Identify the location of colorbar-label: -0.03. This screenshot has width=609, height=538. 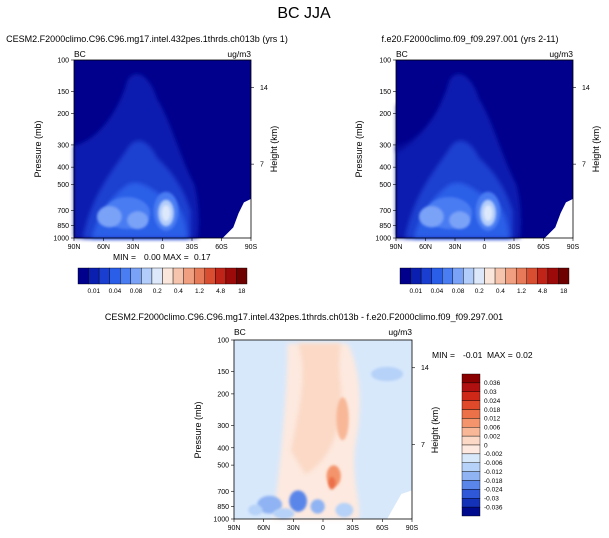
(491, 499).